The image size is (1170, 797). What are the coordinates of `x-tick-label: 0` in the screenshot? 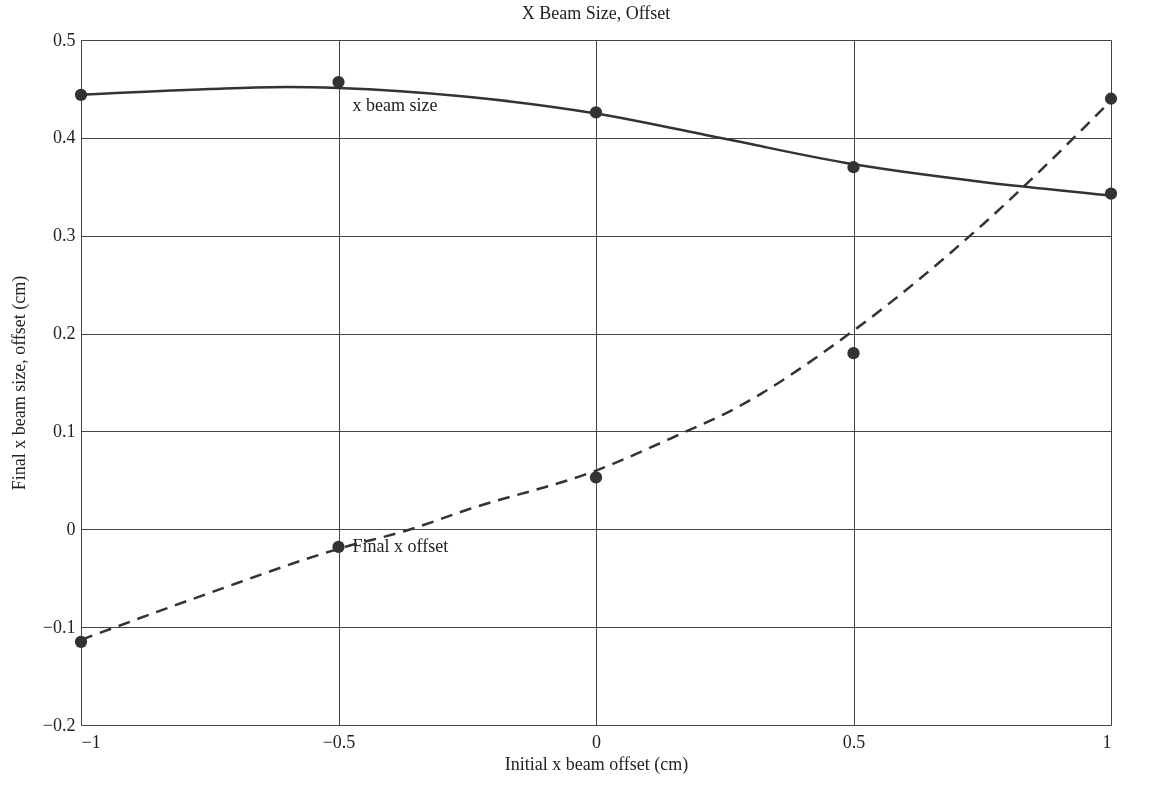 It's located at (596, 741).